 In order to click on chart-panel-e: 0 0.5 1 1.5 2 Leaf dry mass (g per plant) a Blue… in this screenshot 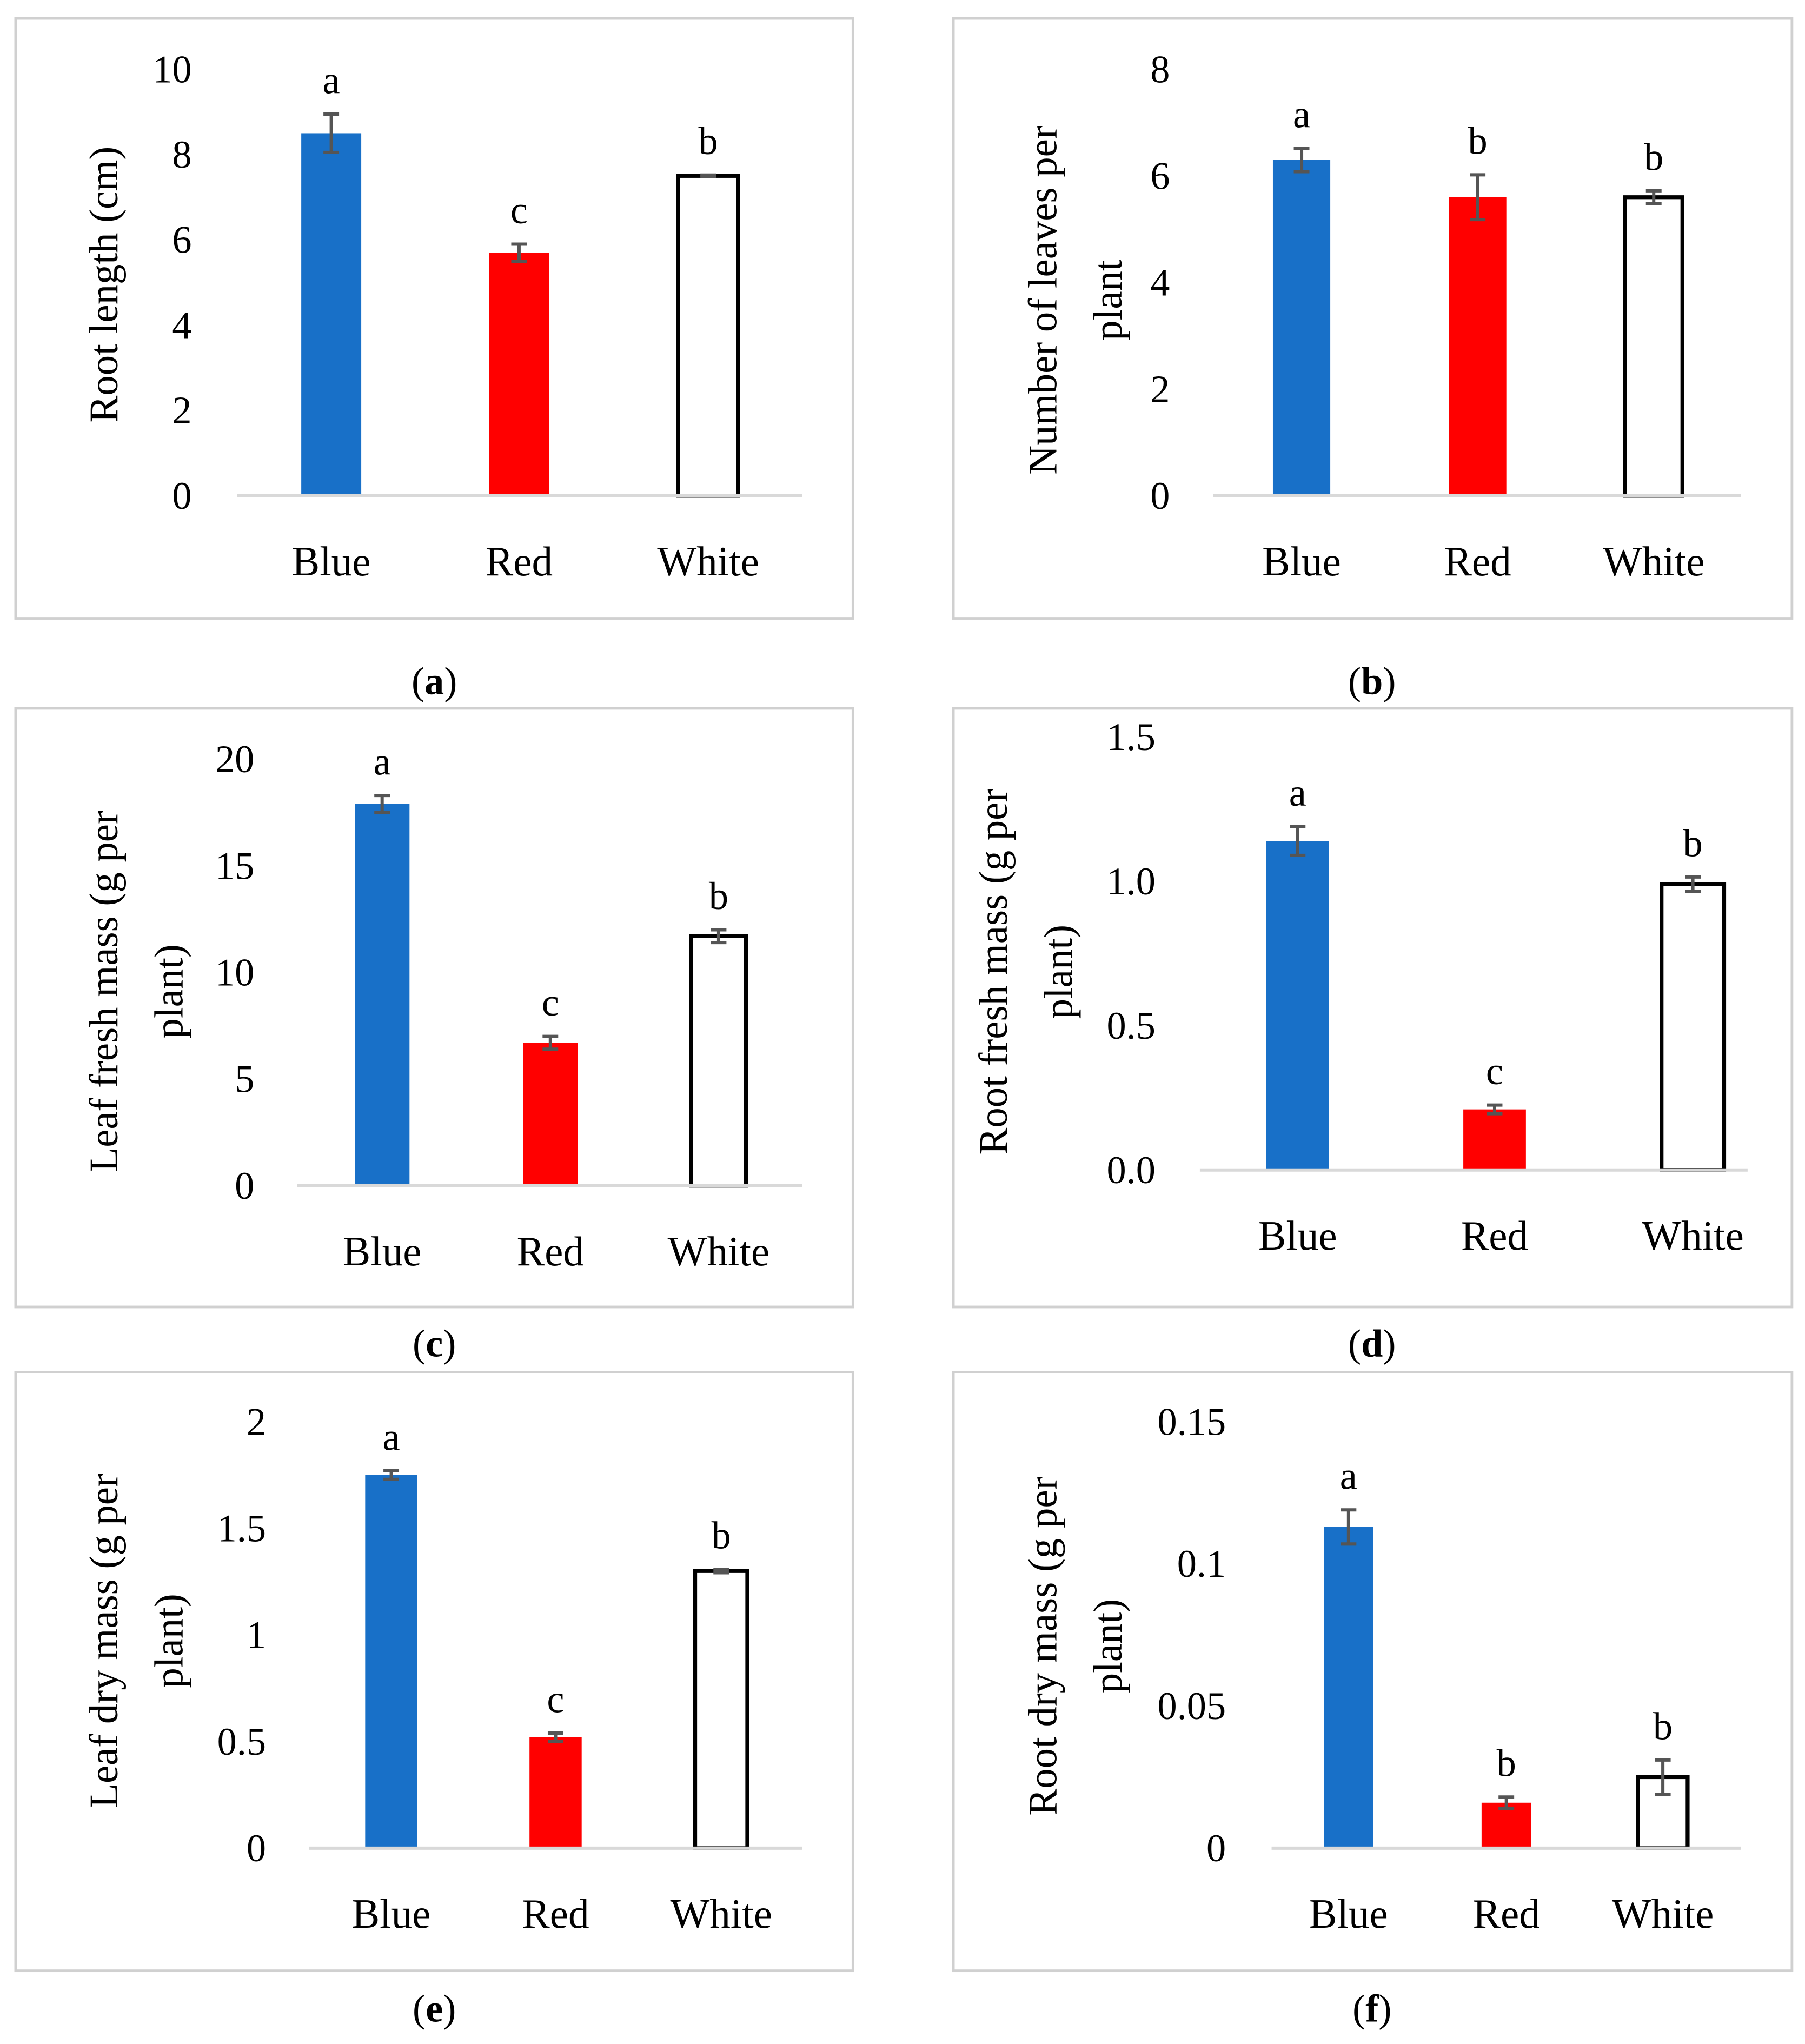, I will do `click(434, 1672)`.